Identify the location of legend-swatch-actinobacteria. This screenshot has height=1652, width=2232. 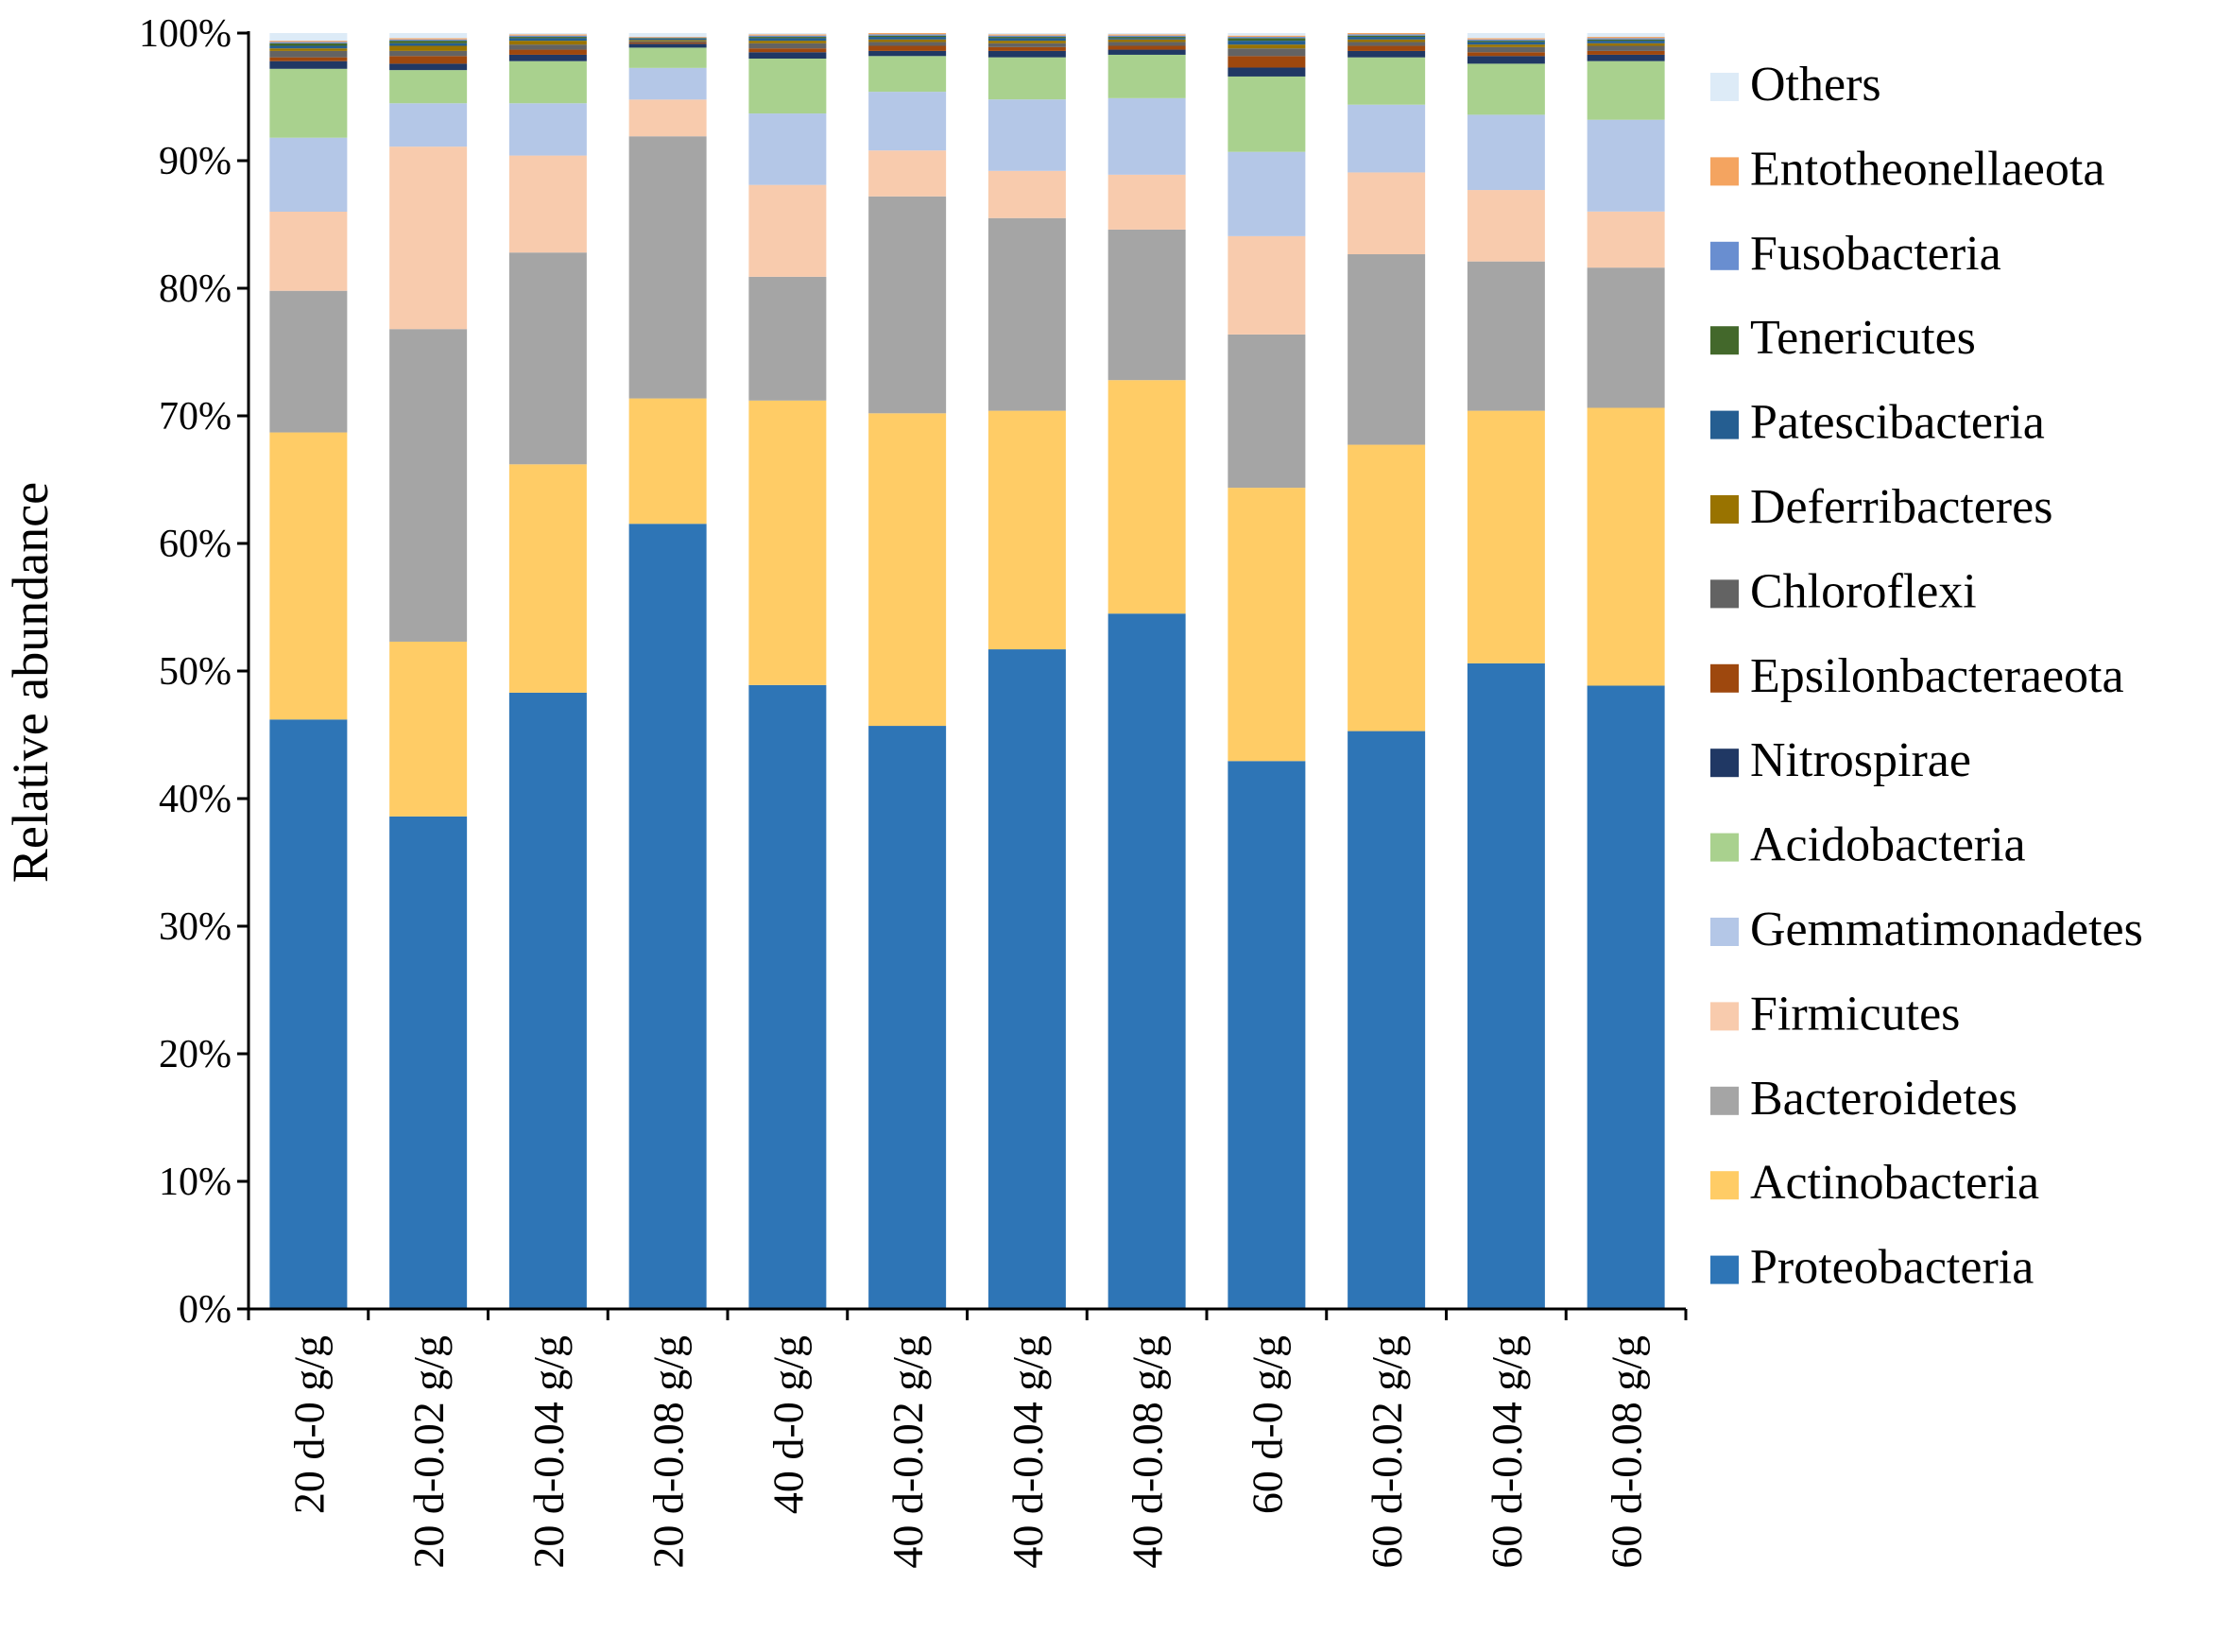
(1724, 1185).